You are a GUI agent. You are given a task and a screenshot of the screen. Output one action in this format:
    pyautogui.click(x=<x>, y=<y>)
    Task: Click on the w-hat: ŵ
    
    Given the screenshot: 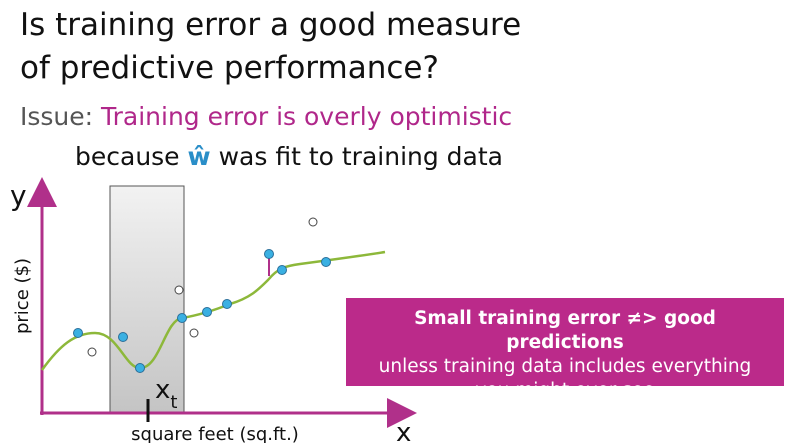 What is the action you would take?
    pyautogui.click(x=199, y=156)
    